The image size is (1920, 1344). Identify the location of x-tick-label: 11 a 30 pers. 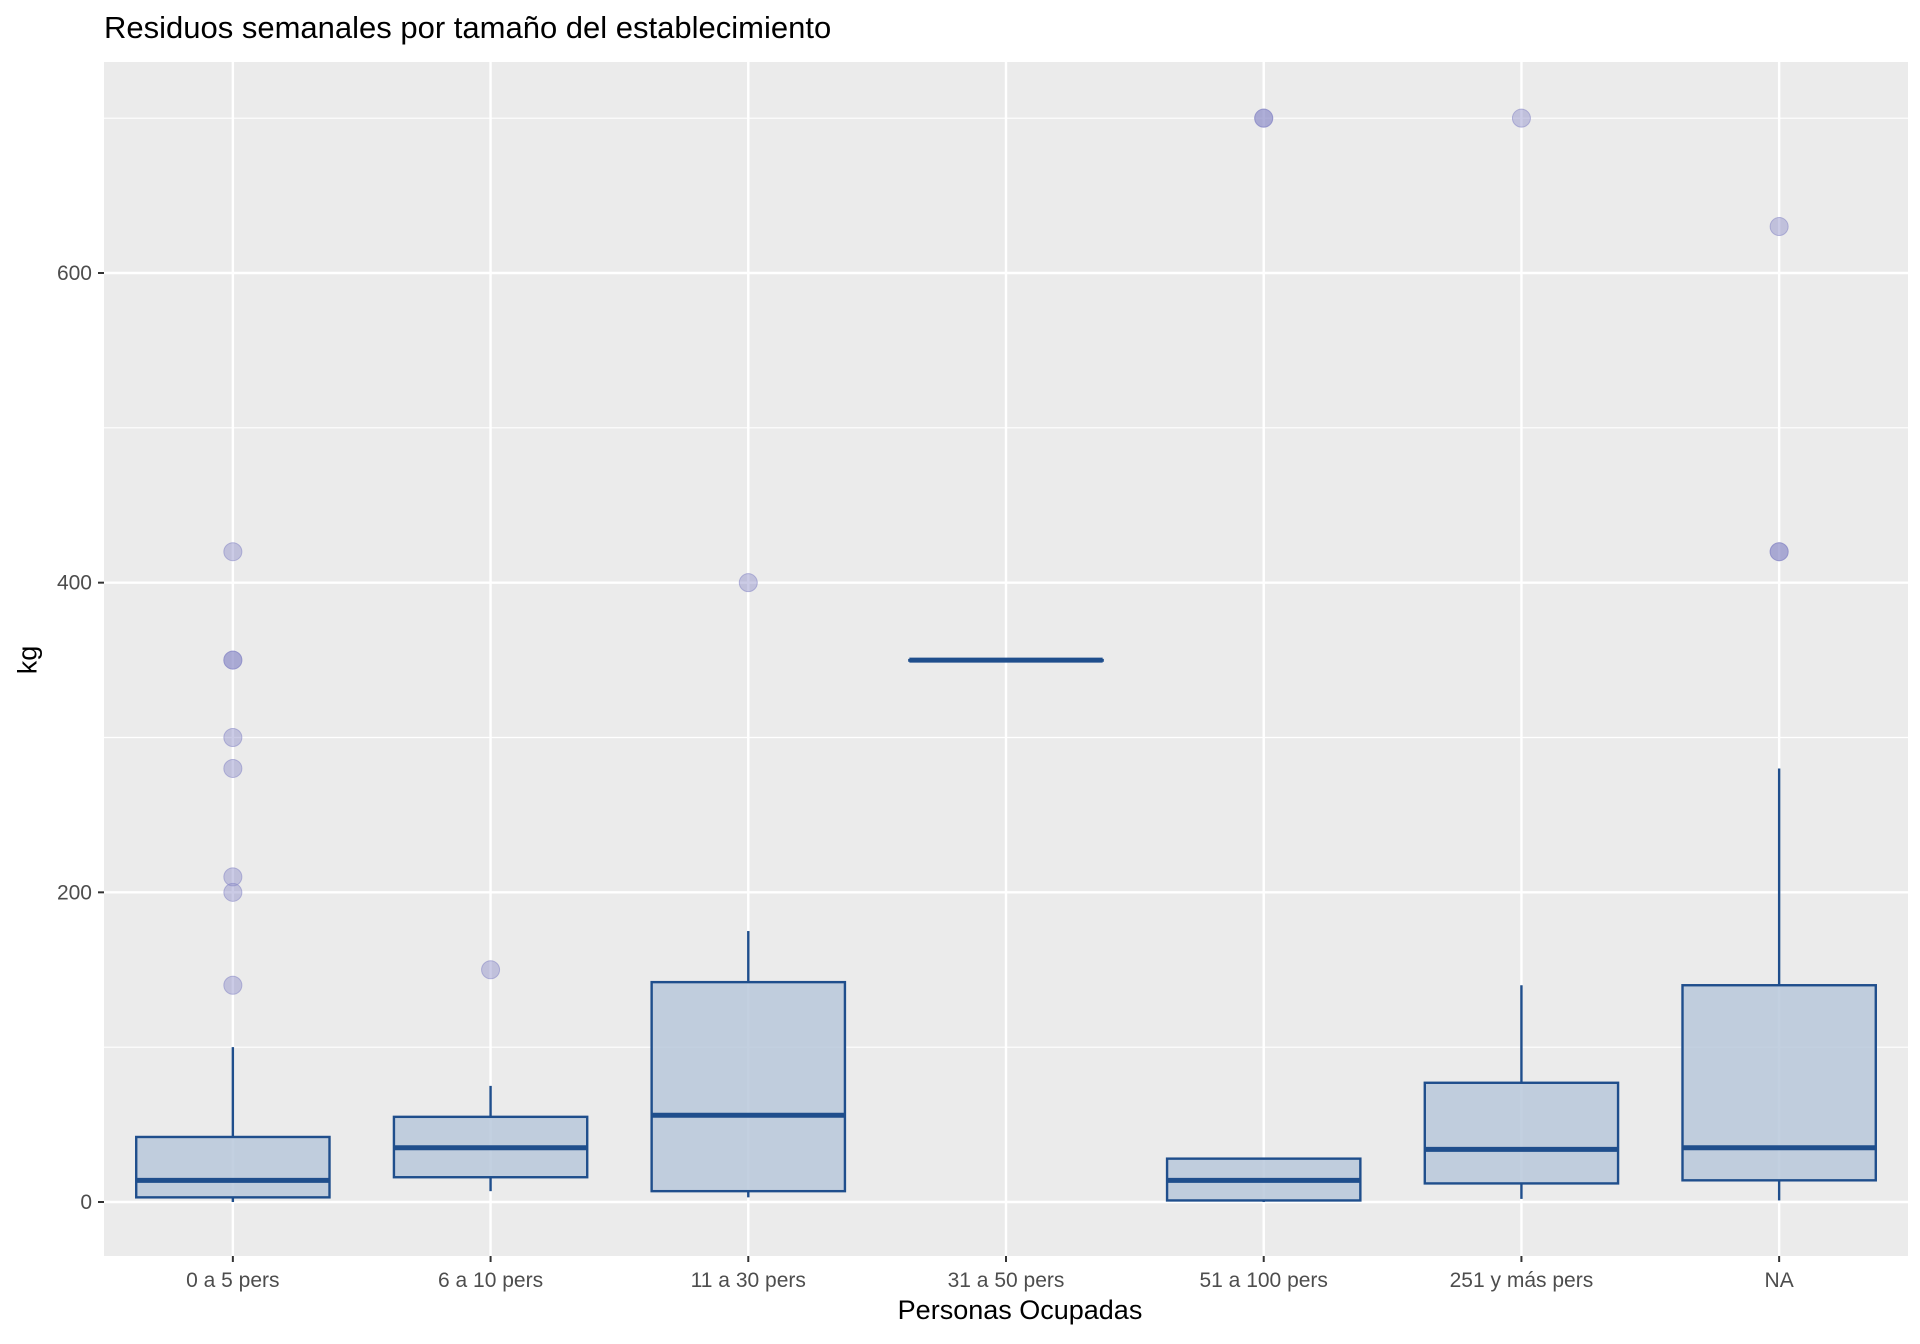
(748, 1280).